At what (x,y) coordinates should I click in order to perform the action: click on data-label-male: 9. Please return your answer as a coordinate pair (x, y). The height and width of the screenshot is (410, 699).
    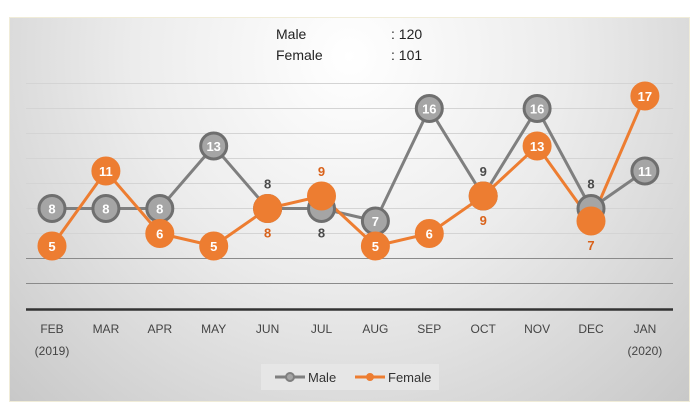
    Looking at the image, I should click on (483, 171).